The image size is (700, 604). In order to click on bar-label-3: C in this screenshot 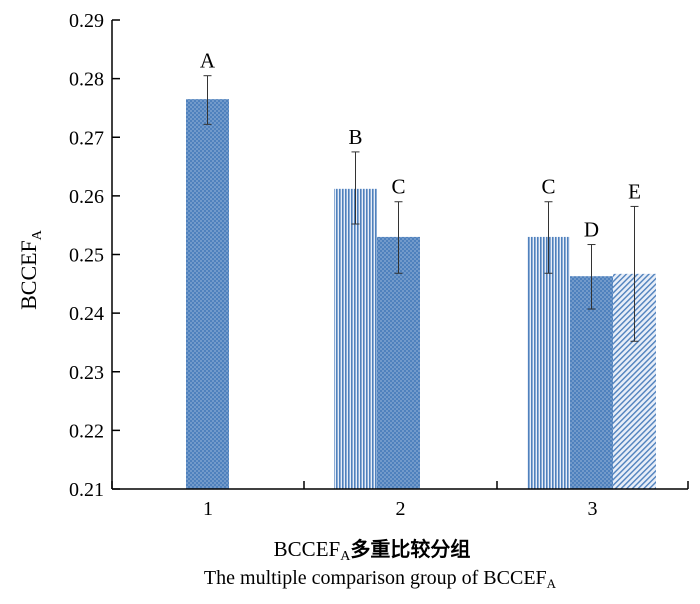, I will do `click(398, 187)`.